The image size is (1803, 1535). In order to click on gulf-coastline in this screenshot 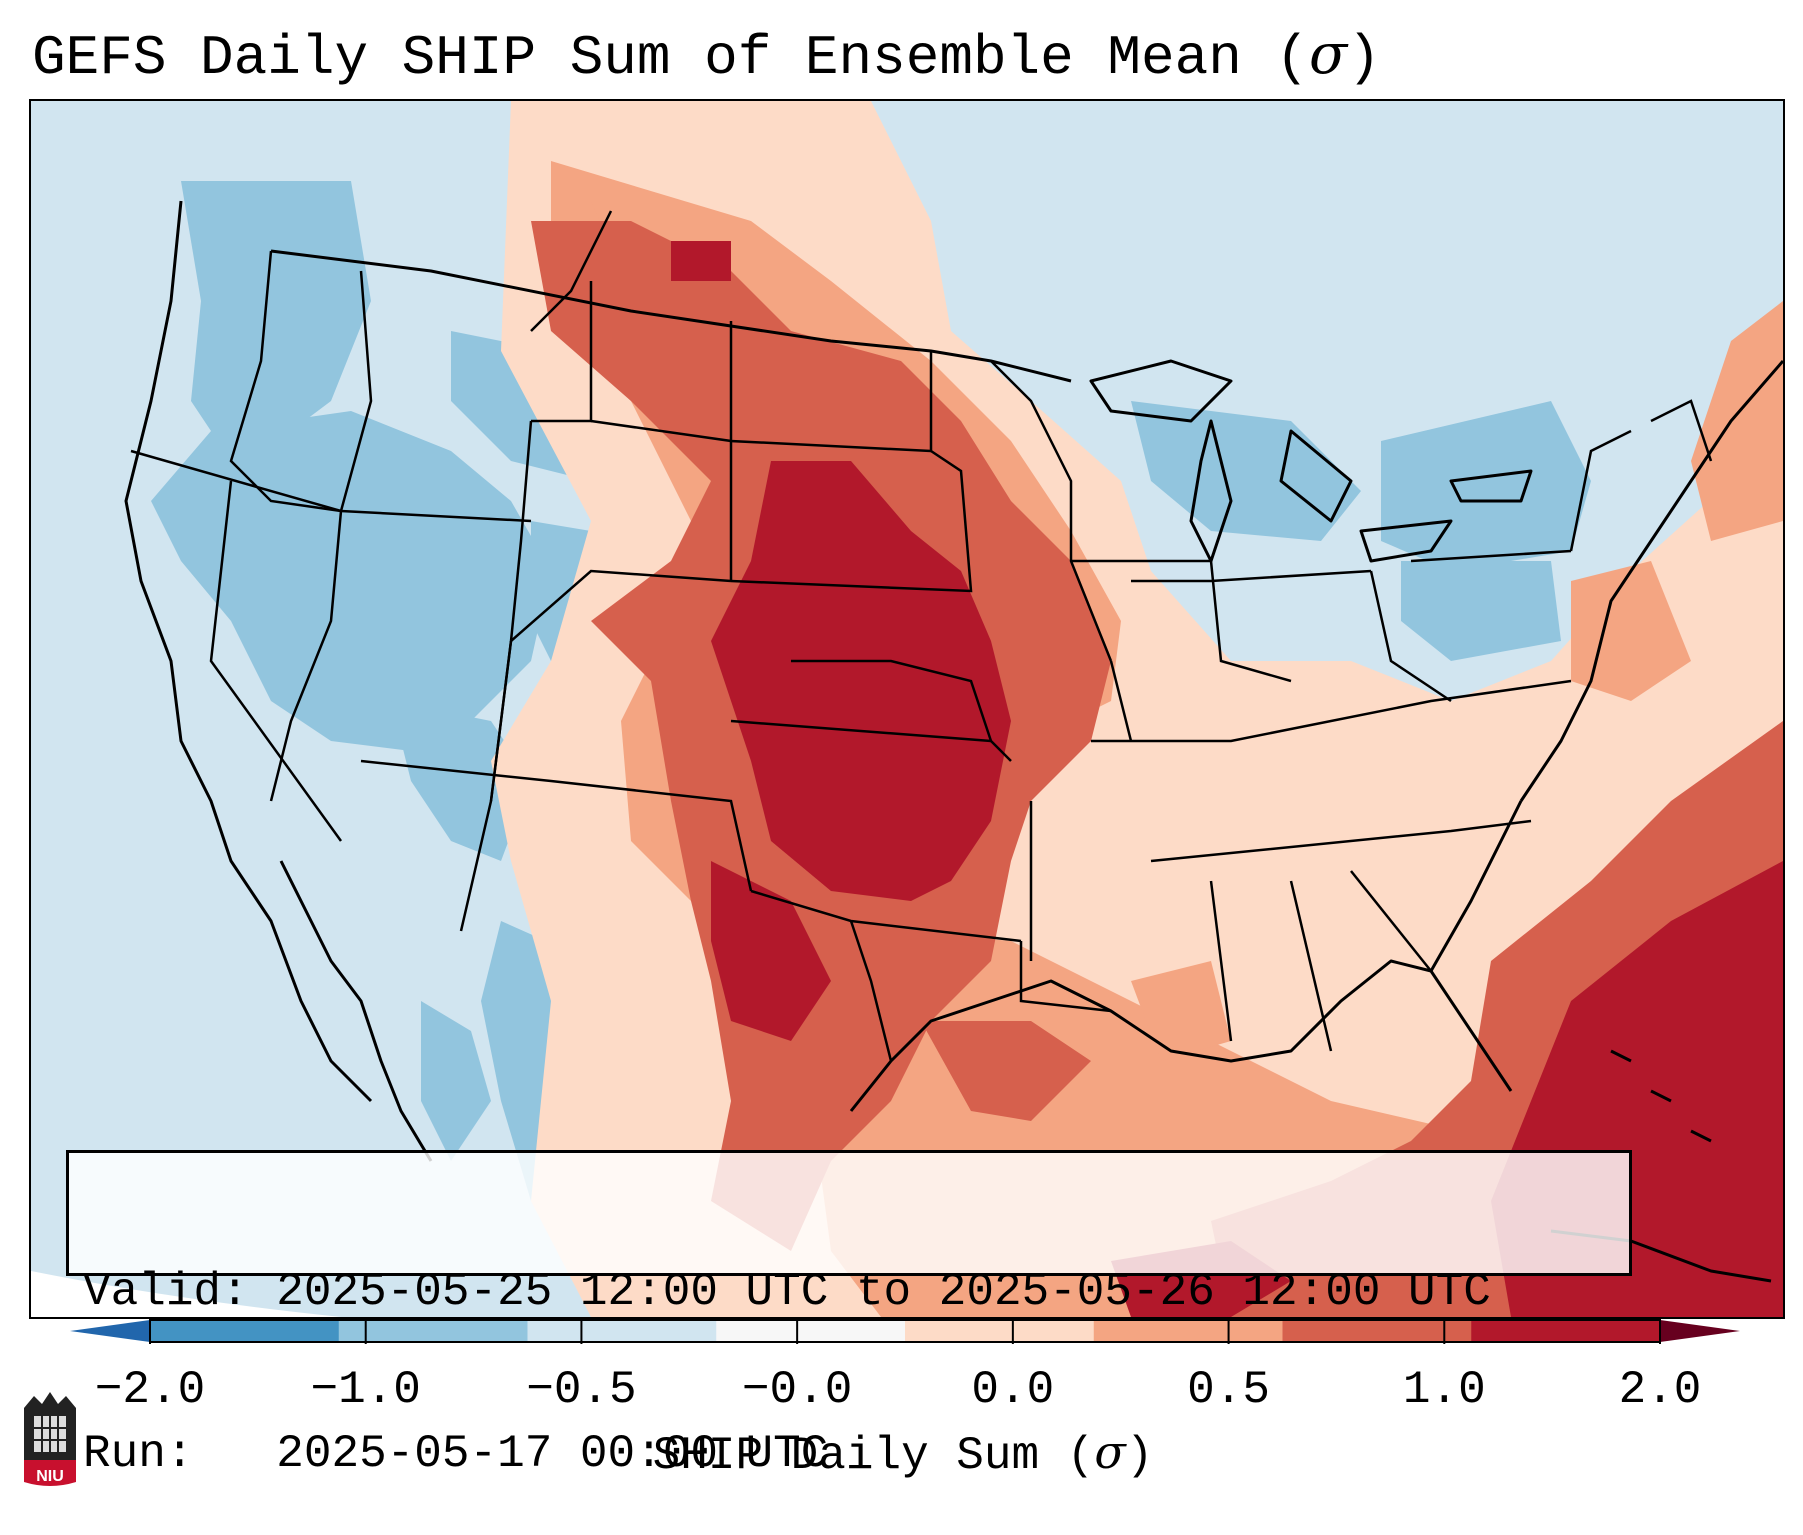, I will do `click(1181, 1035)`.